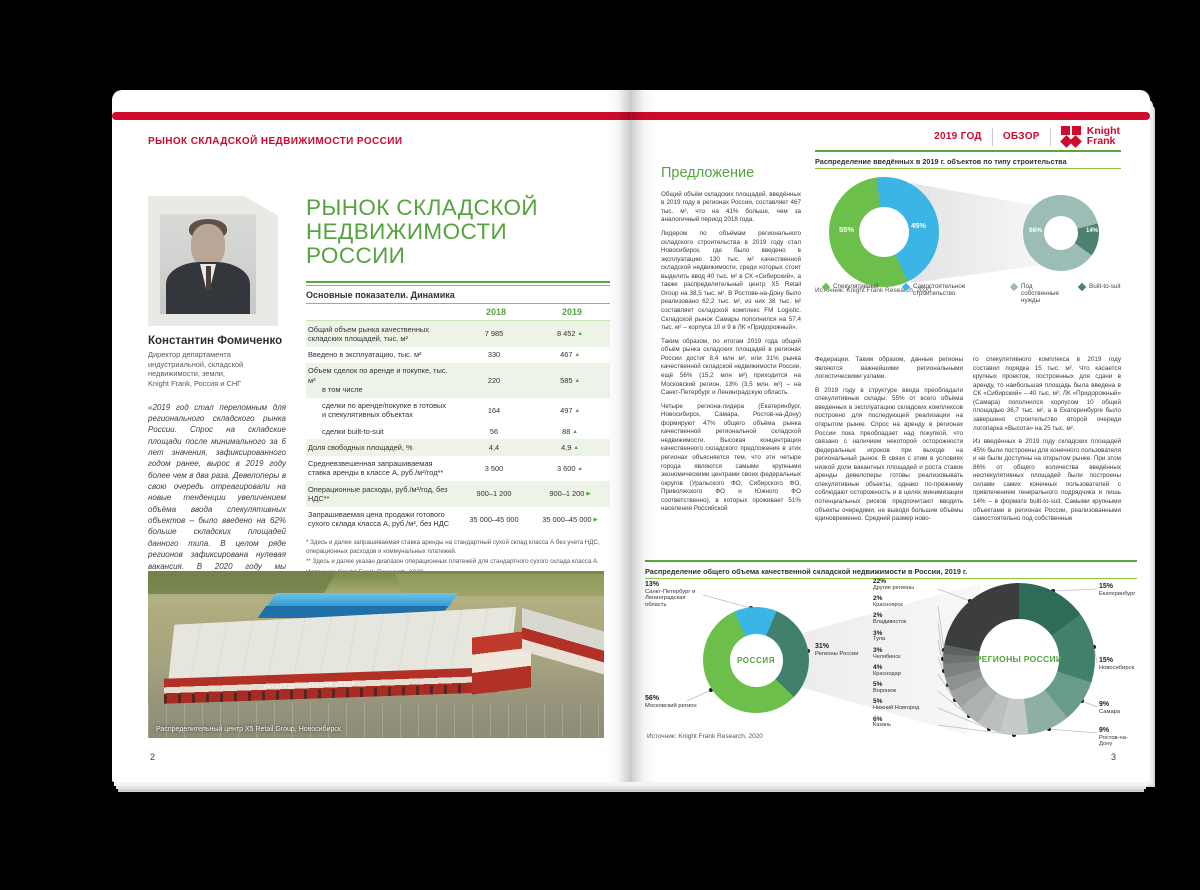 The width and height of the screenshot is (1200, 890). What do you see at coordinates (153, 757) in the screenshot?
I see `page-number-left: 2` at bounding box center [153, 757].